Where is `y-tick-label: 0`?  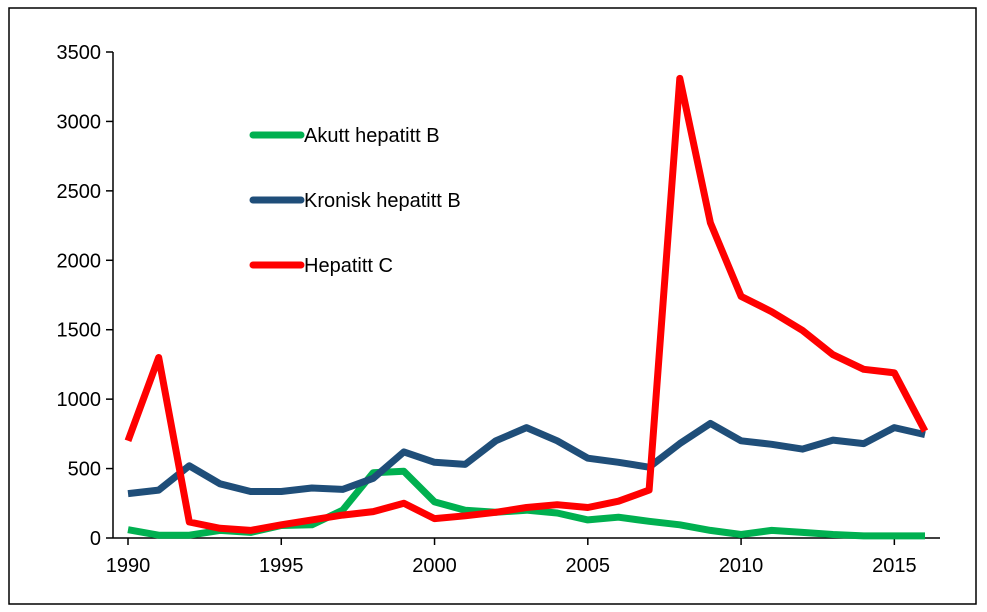 y-tick-label: 0 is located at coordinates (95, 539).